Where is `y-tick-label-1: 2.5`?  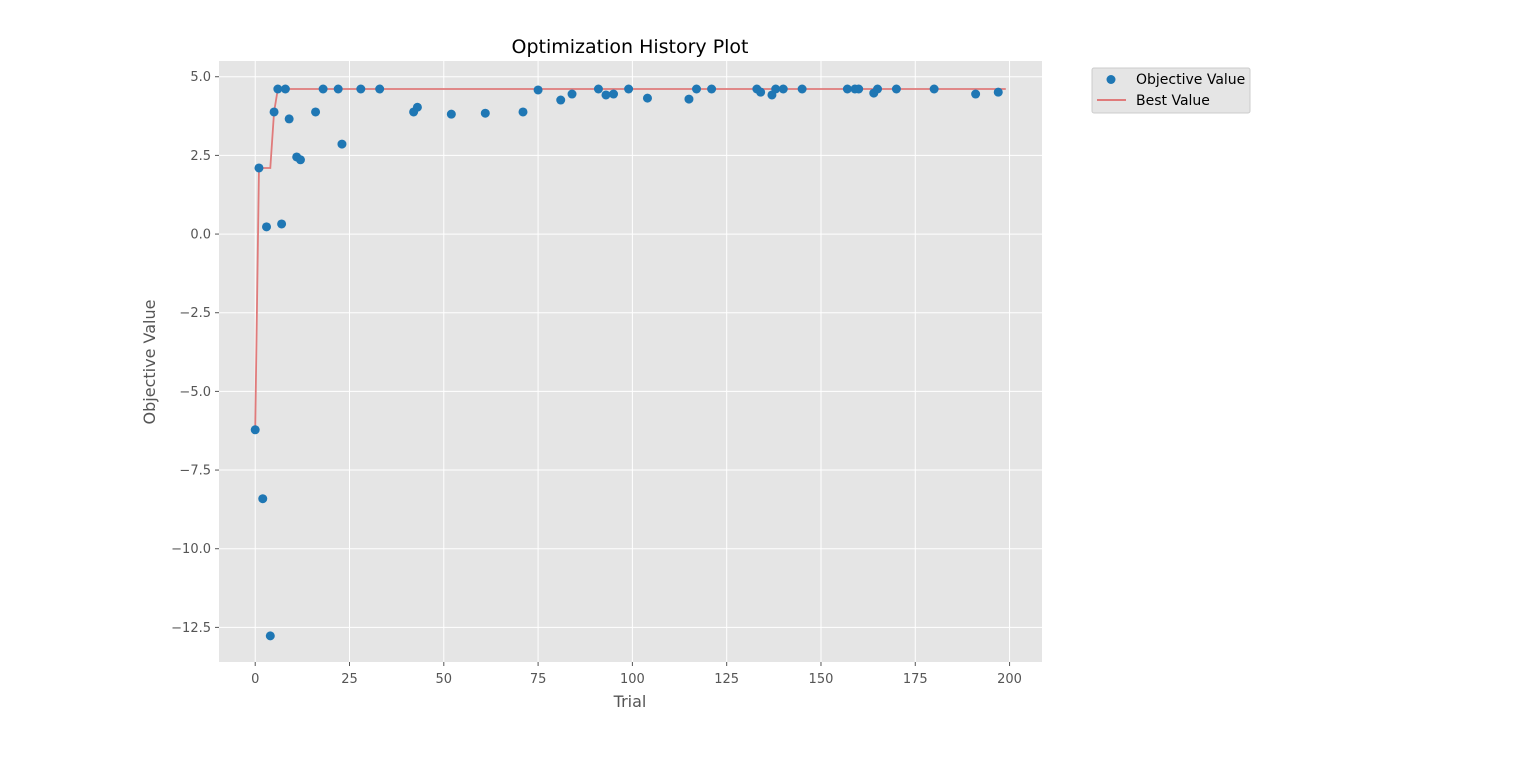 y-tick-label-1: 2.5 is located at coordinates (200, 156).